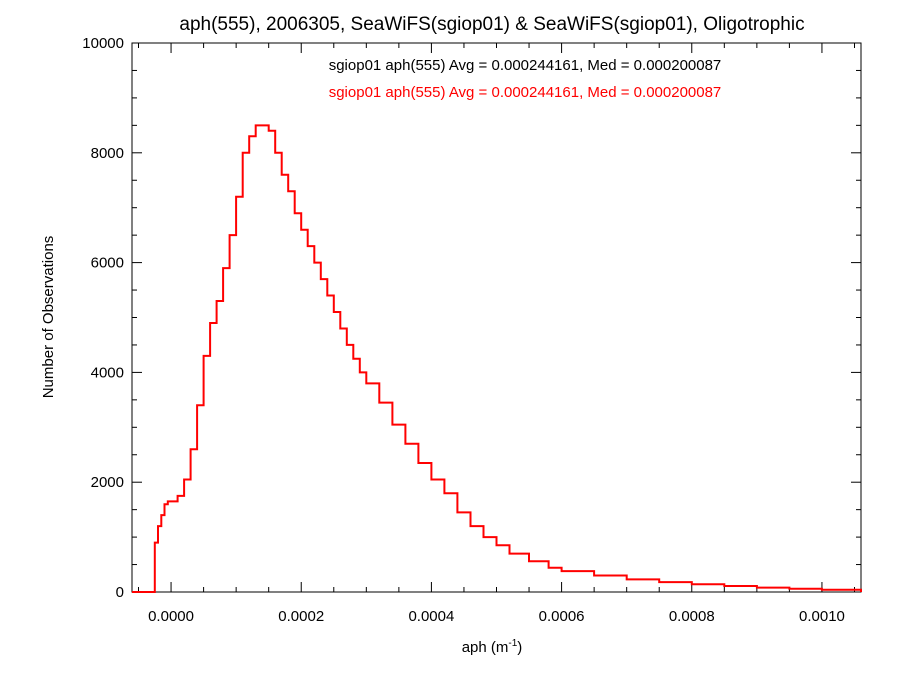  Describe the element at coordinates (120, 592) in the screenshot. I see `y-tick-label: 0` at that location.